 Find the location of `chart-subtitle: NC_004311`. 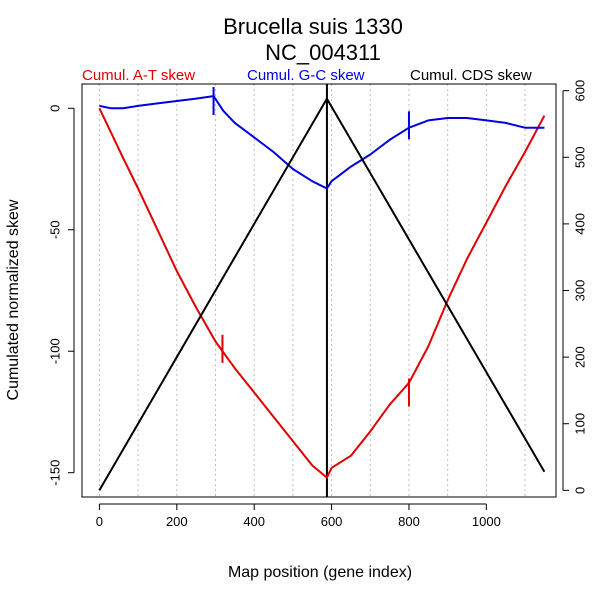

chart-subtitle: NC_004311 is located at coordinates (323, 52).